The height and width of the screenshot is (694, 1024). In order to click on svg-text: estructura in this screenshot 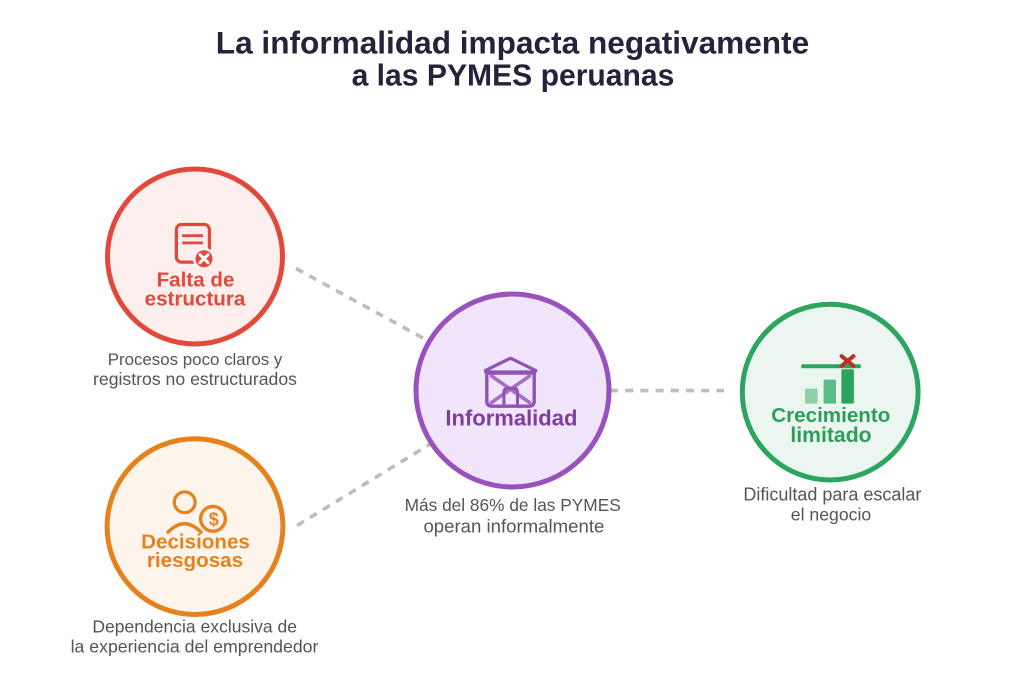, I will do `click(195, 298)`.